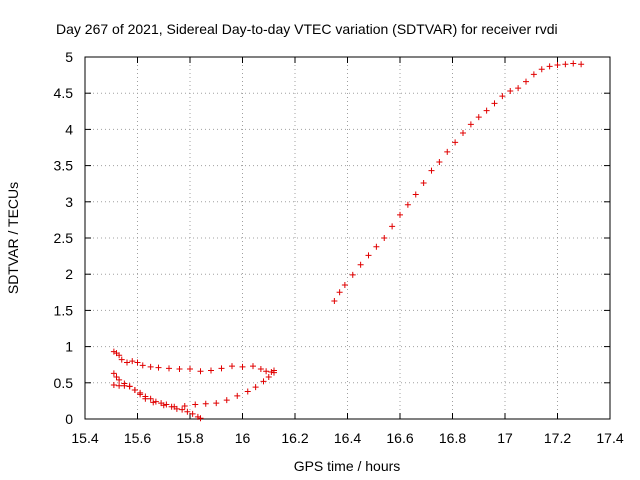 This screenshot has height=480, width=640. Describe the element at coordinates (13, 238) in the screenshot. I see `y-axis-label: SDTVAR / TECUs` at that location.